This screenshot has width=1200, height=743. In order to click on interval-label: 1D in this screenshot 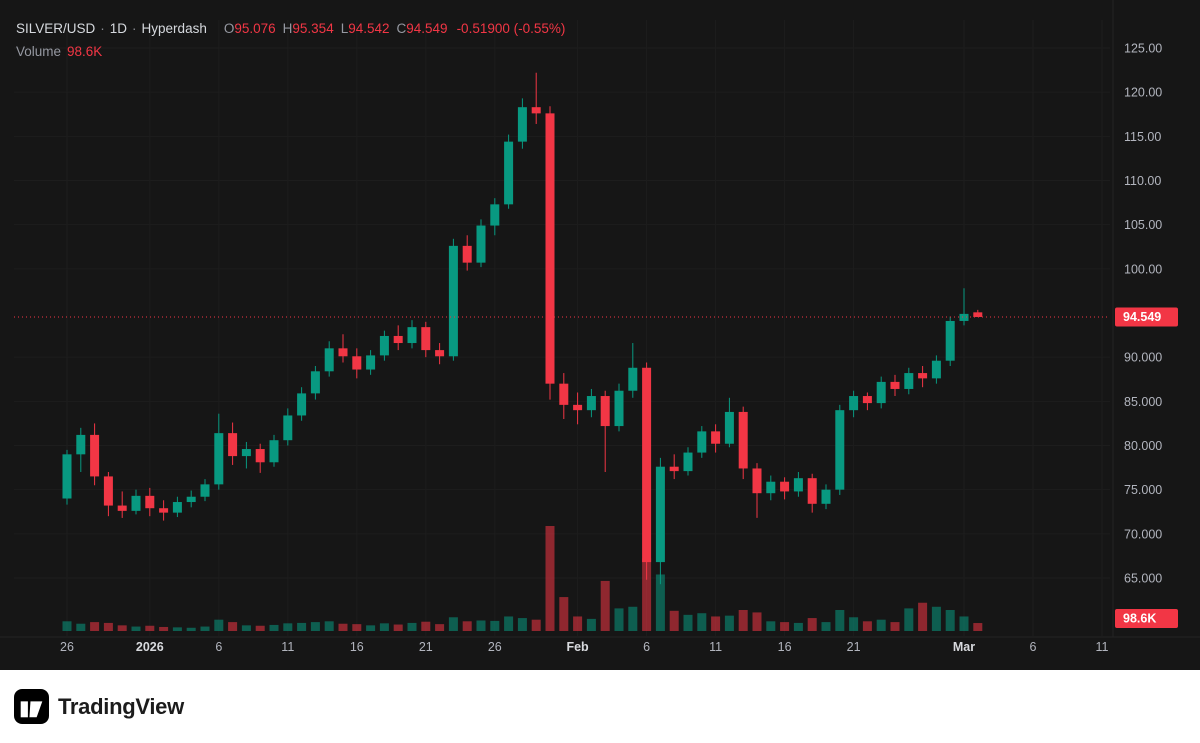, I will do `click(118, 28)`.